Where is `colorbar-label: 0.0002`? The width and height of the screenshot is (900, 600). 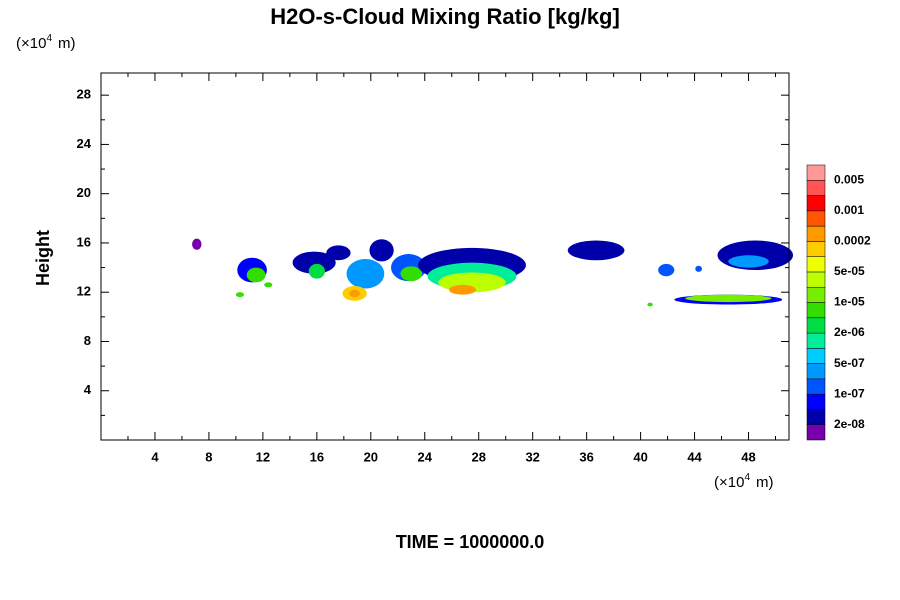 colorbar-label: 0.0002 is located at coordinates (852, 241).